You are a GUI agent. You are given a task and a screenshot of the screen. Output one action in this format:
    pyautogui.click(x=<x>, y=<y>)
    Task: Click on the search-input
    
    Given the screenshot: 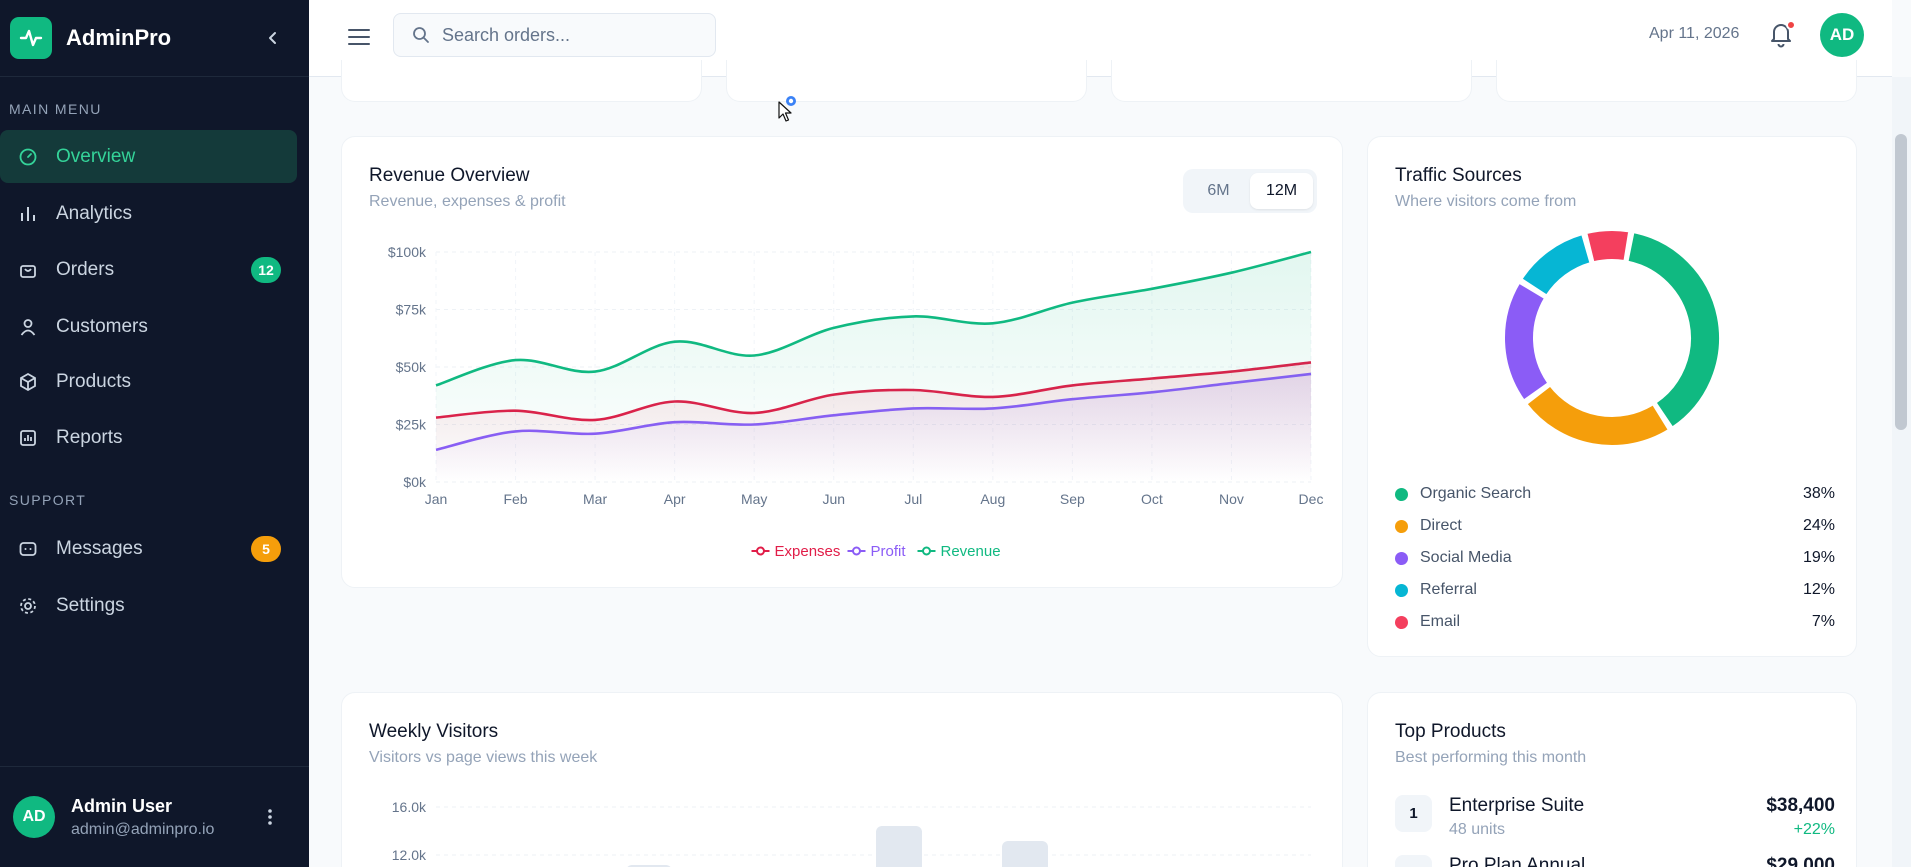 What is the action you would take?
    pyautogui.click(x=572, y=35)
    